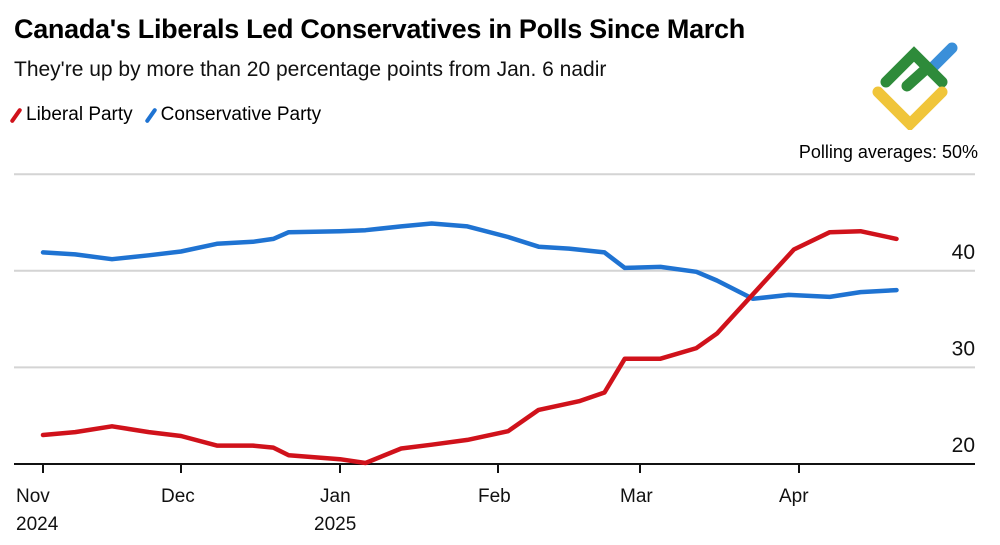 This screenshot has height=545, width=1000. I want to click on x-tick-label-nov: Nov, so click(33, 496).